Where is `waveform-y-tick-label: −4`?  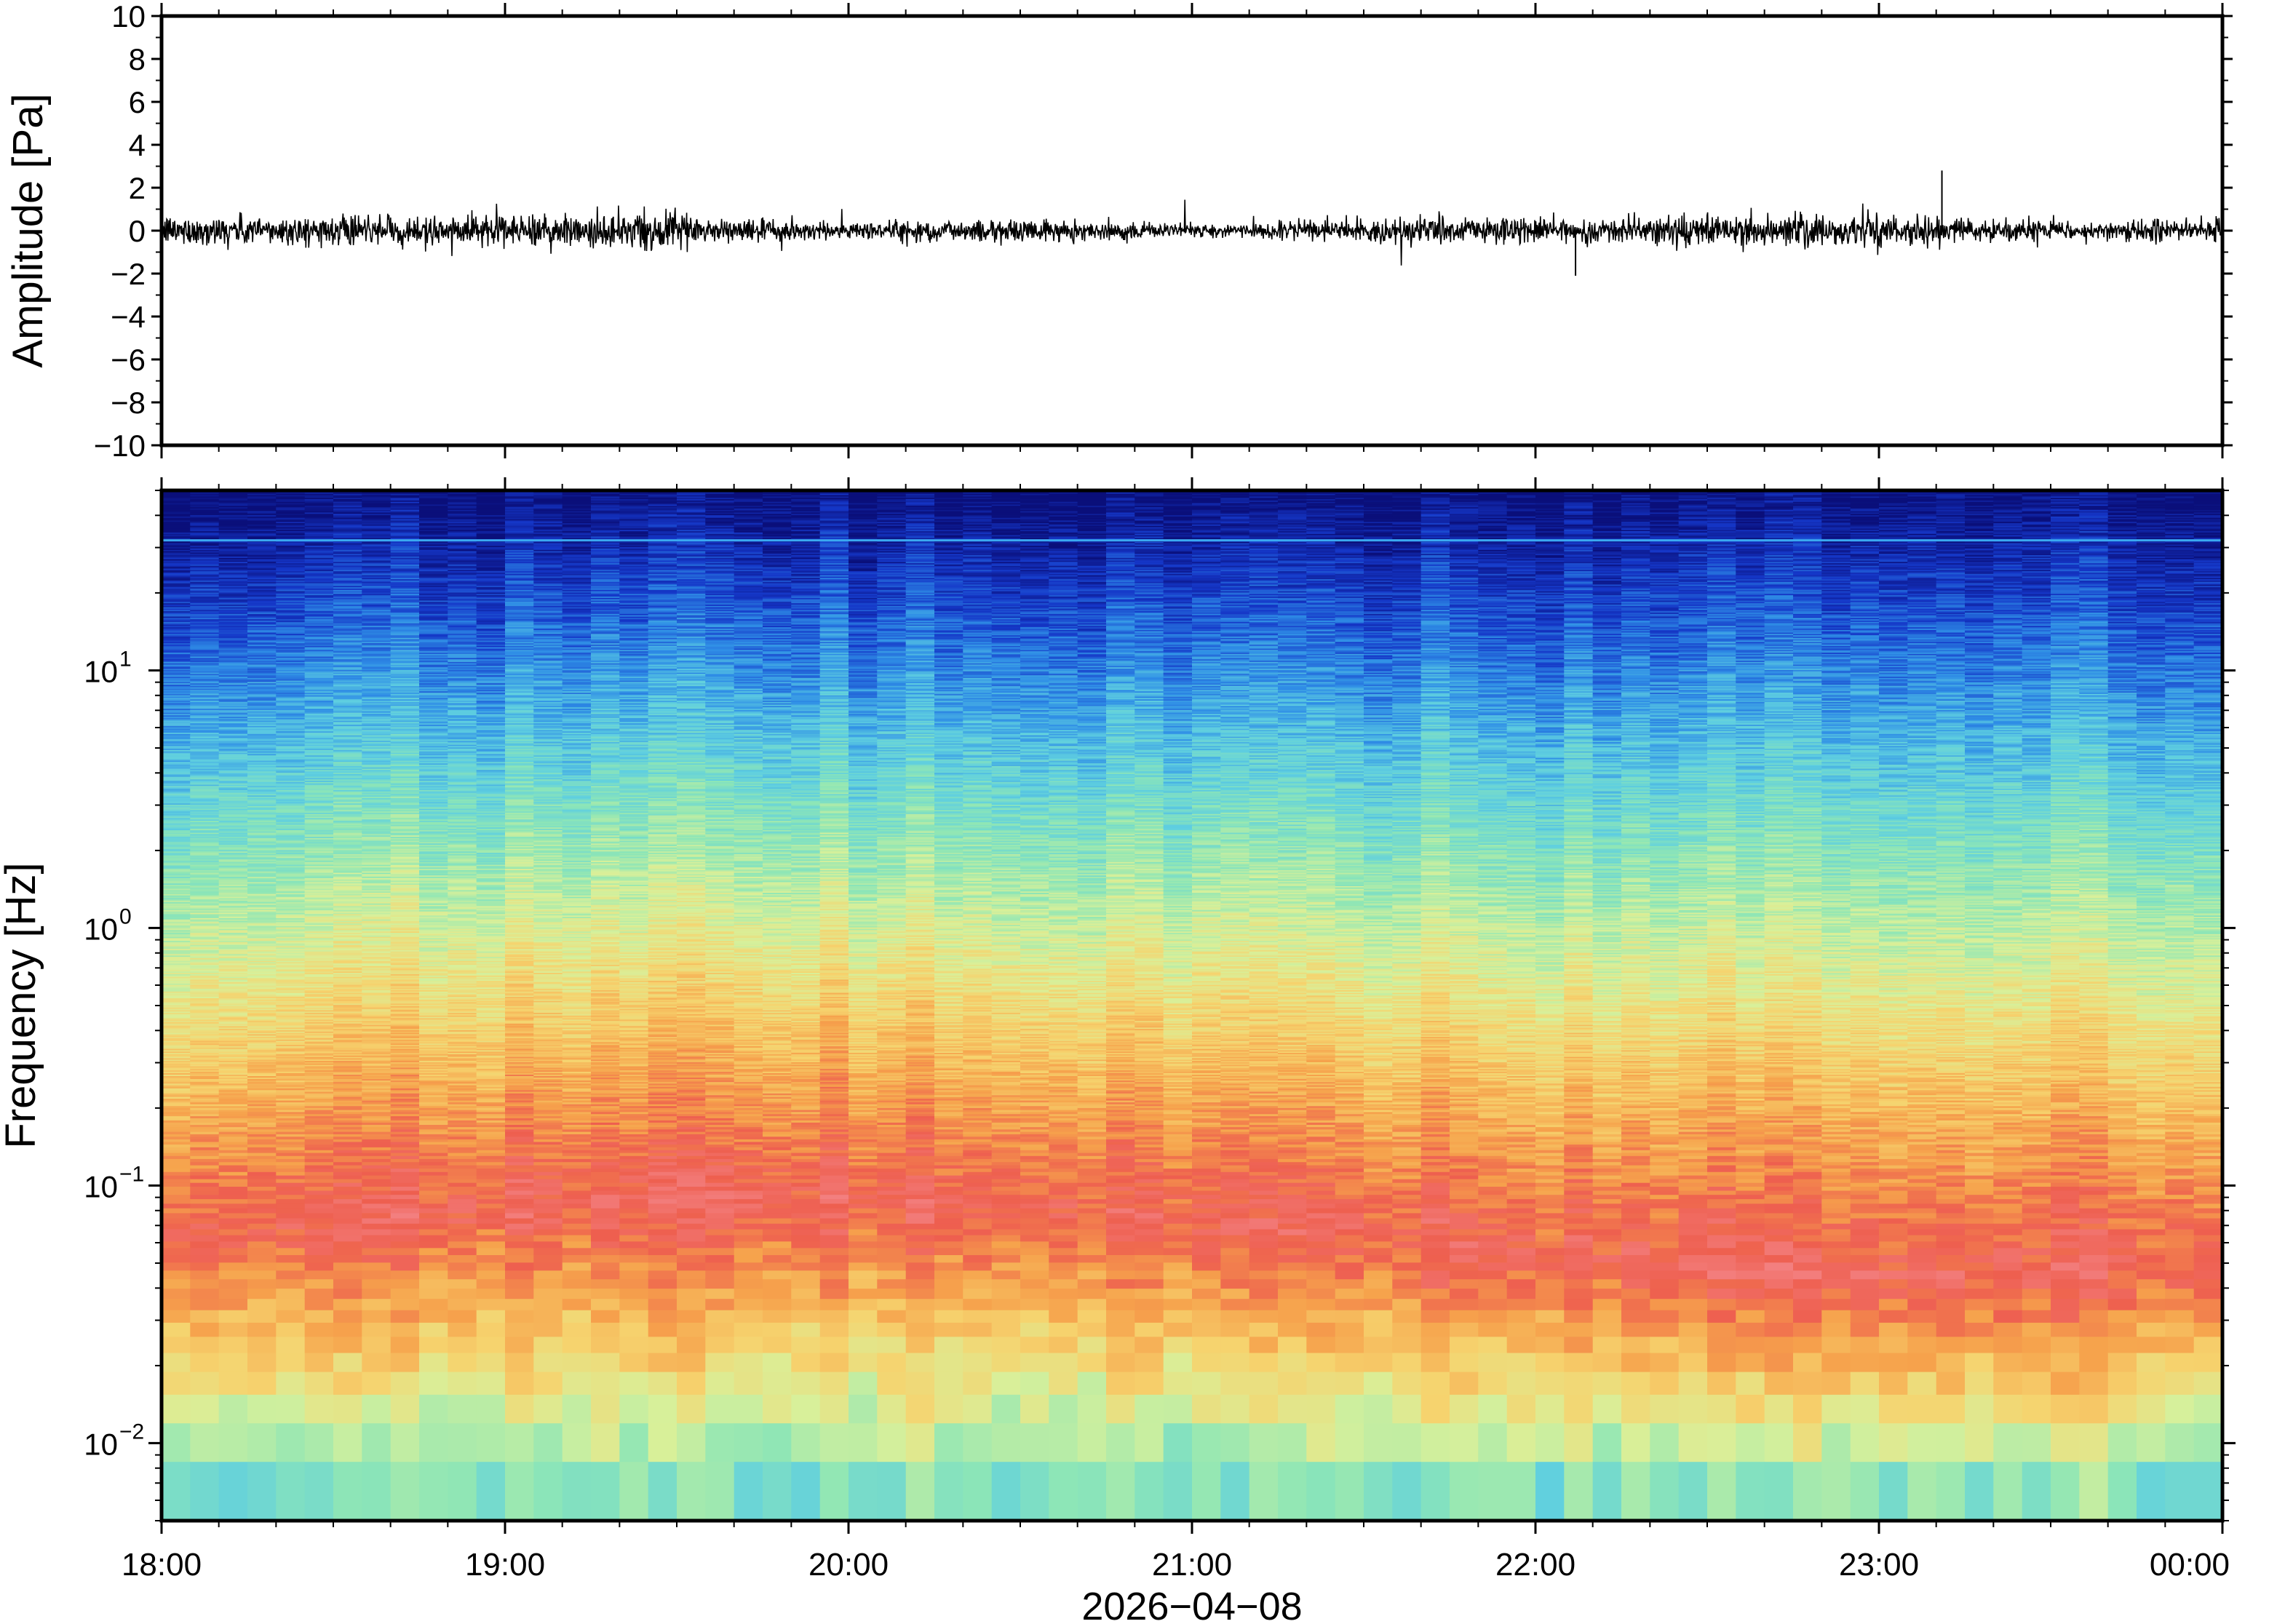
waveform-y-tick-label: −4 is located at coordinates (128, 317).